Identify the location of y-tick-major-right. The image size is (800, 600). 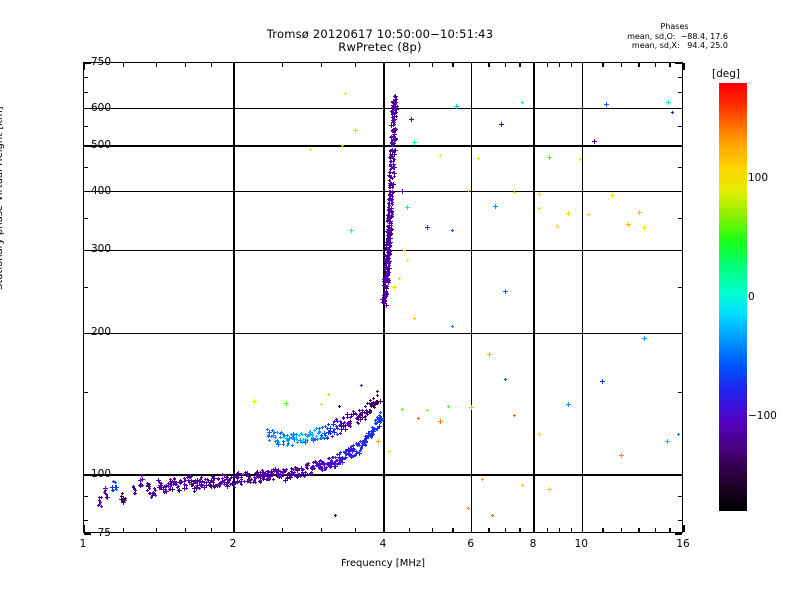
(678, 250).